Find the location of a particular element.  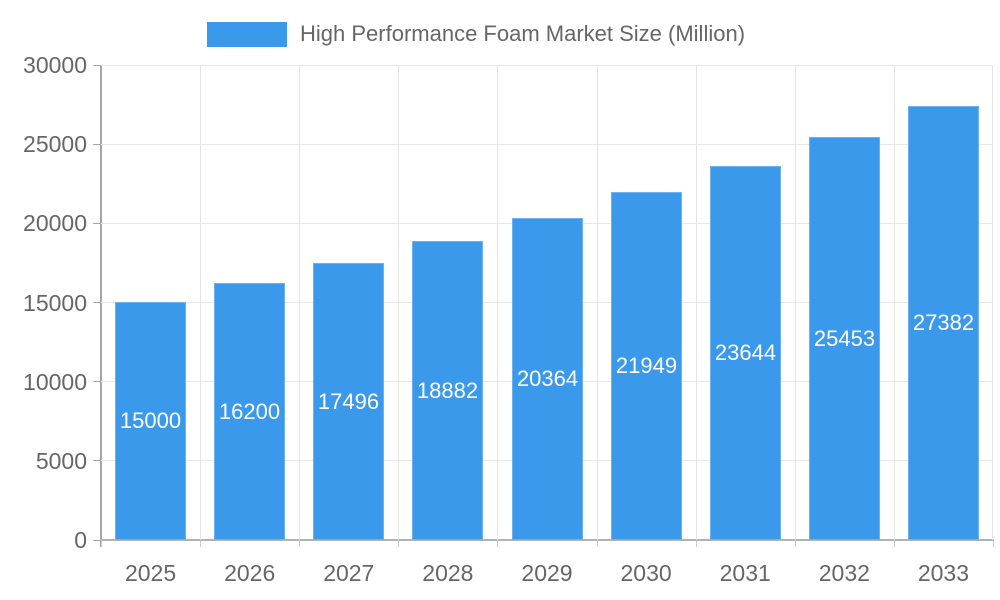

x-tick-label: 2028 is located at coordinates (448, 573).